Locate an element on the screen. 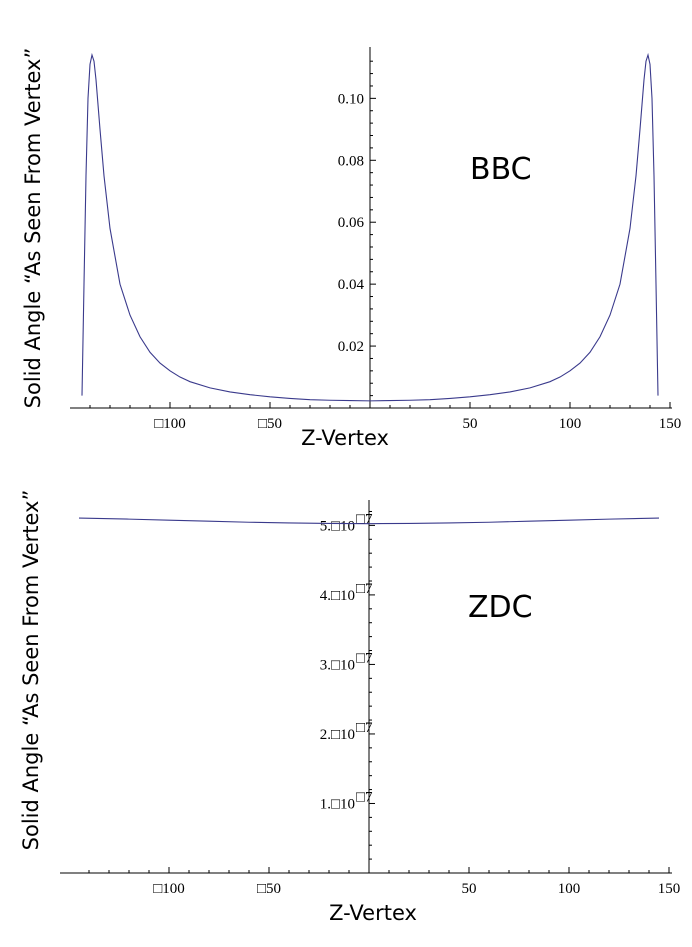  zdc-y-axis-title: Solid Angle “As Seen From Vertex” is located at coordinates (31, 670).